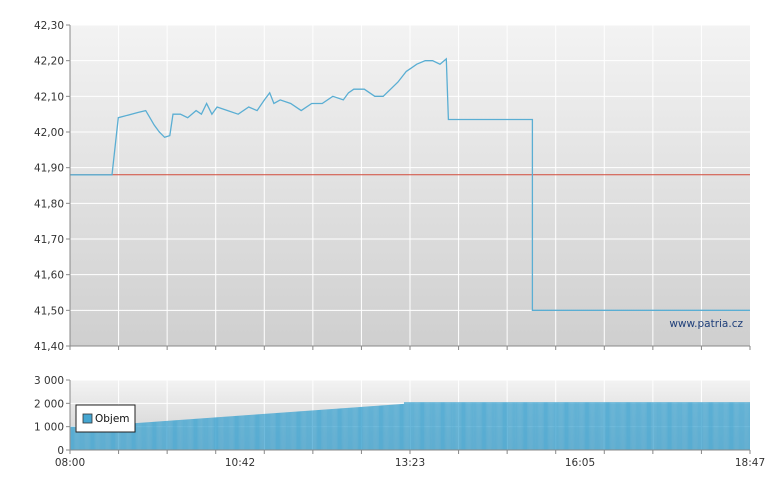 The image size is (780, 490). What do you see at coordinates (750, 463) in the screenshot?
I see `time-x-tick-label: 18:47` at bounding box center [750, 463].